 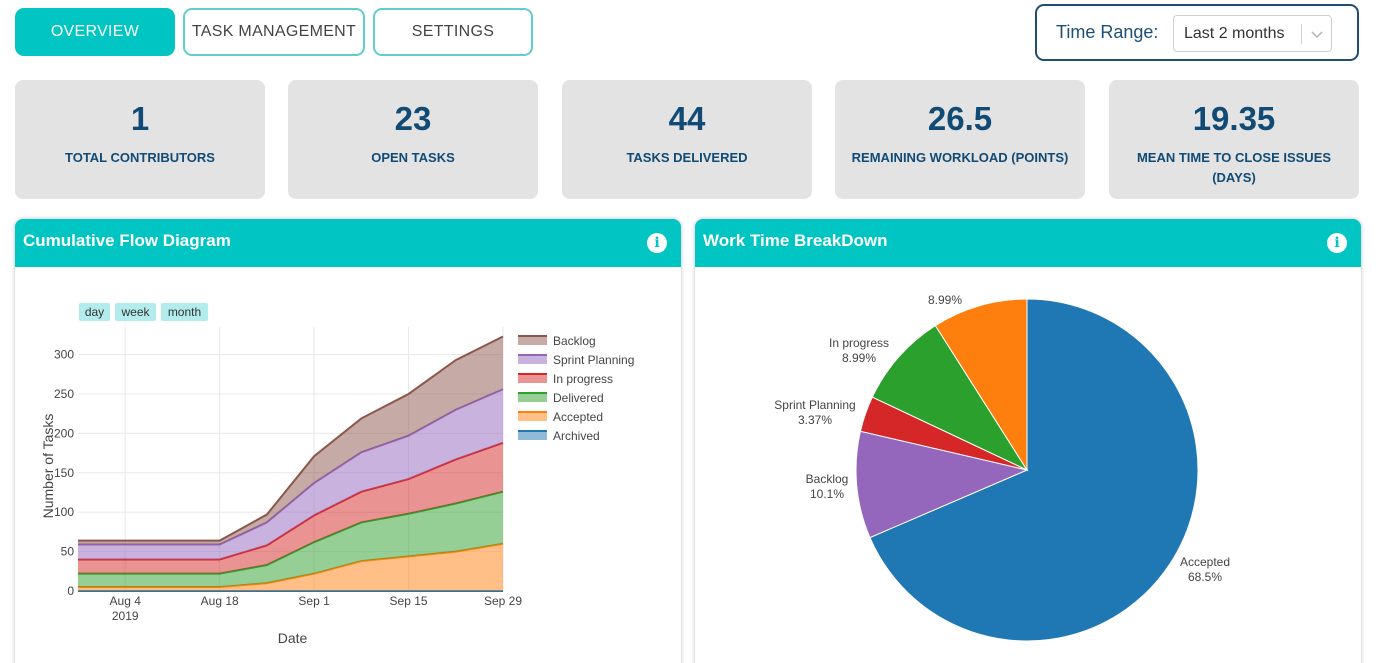 What do you see at coordinates (1301, 34) in the screenshot?
I see `select-divider` at bounding box center [1301, 34].